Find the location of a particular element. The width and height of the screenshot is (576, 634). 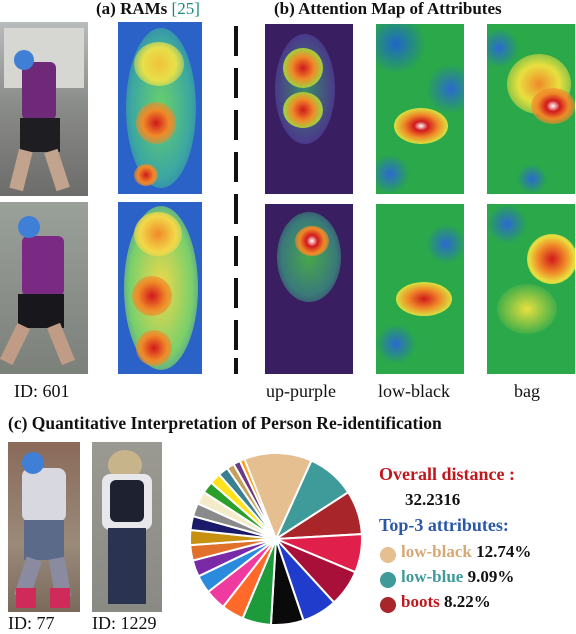

top3-label: Top-3 attributes: is located at coordinates (444, 525).